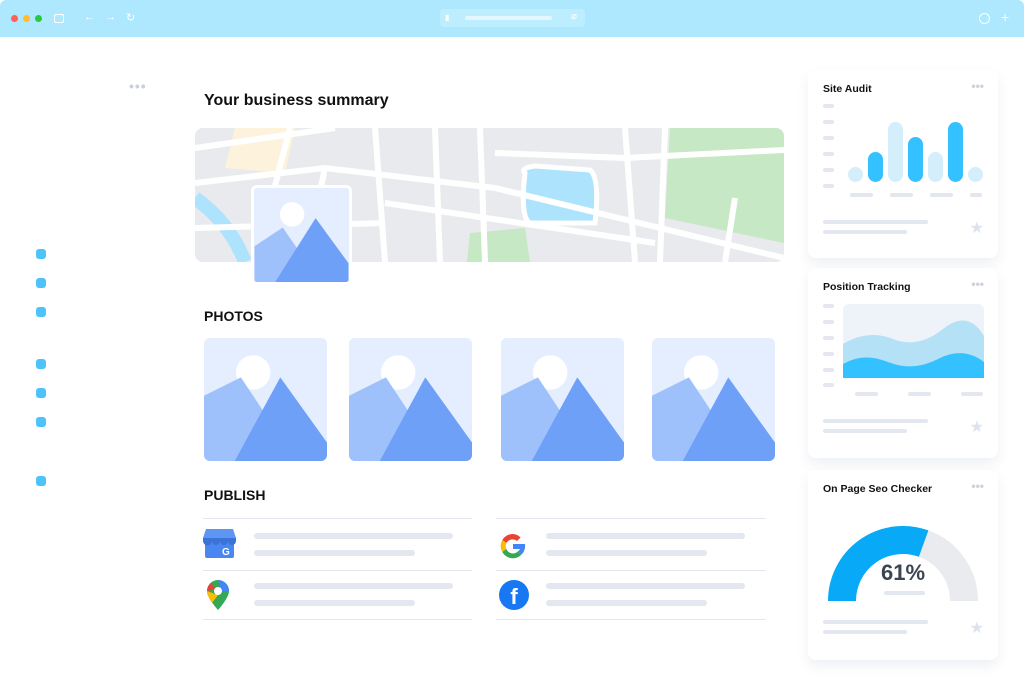 The width and height of the screenshot is (1024, 676). What do you see at coordinates (447, 17) in the screenshot?
I see `lock-icon: ▮` at bounding box center [447, 17].